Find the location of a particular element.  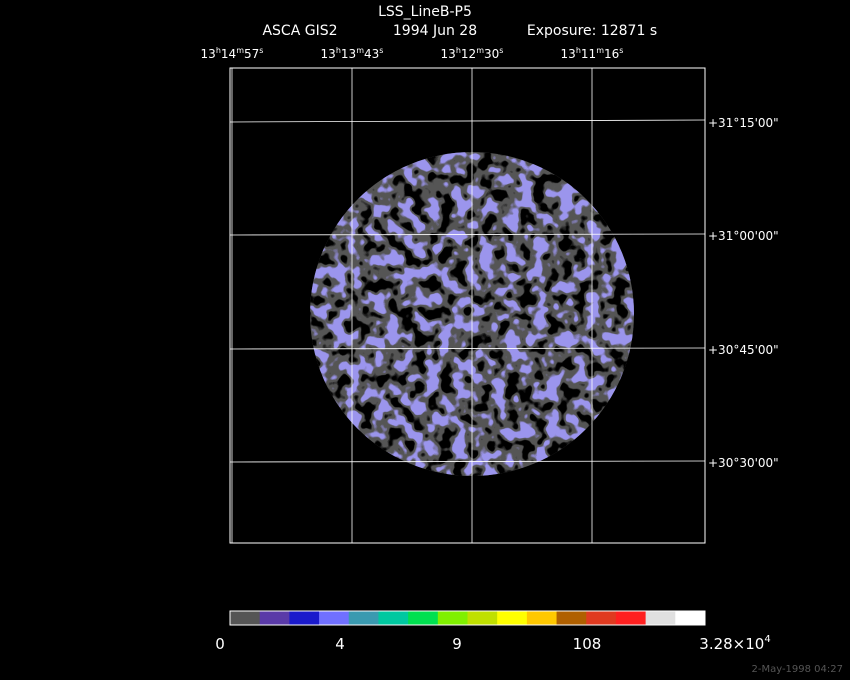

colorbar-label: 3.28×10⁴ is located at coordinates (734, 643).